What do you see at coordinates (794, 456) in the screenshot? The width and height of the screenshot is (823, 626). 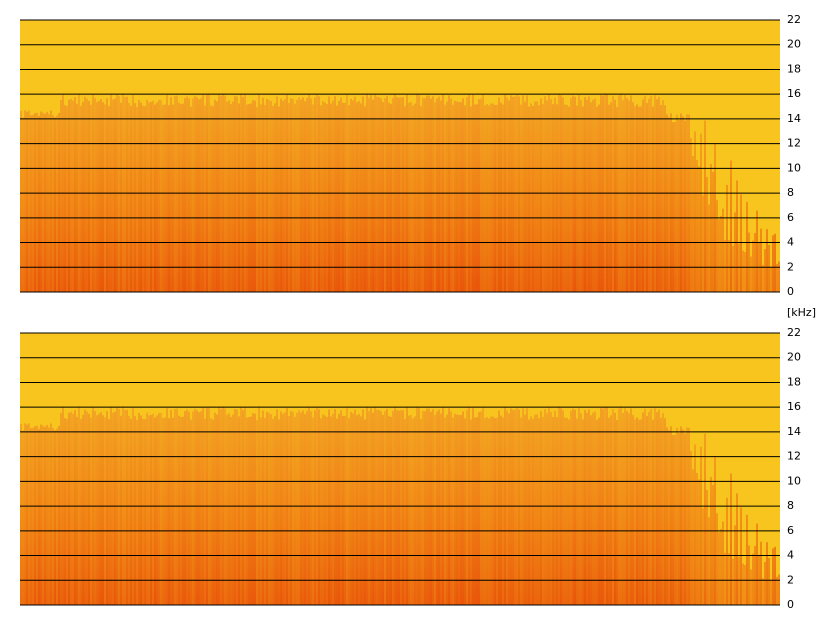 I see `y-tick-label: 12` at bounding box center [794, 456].